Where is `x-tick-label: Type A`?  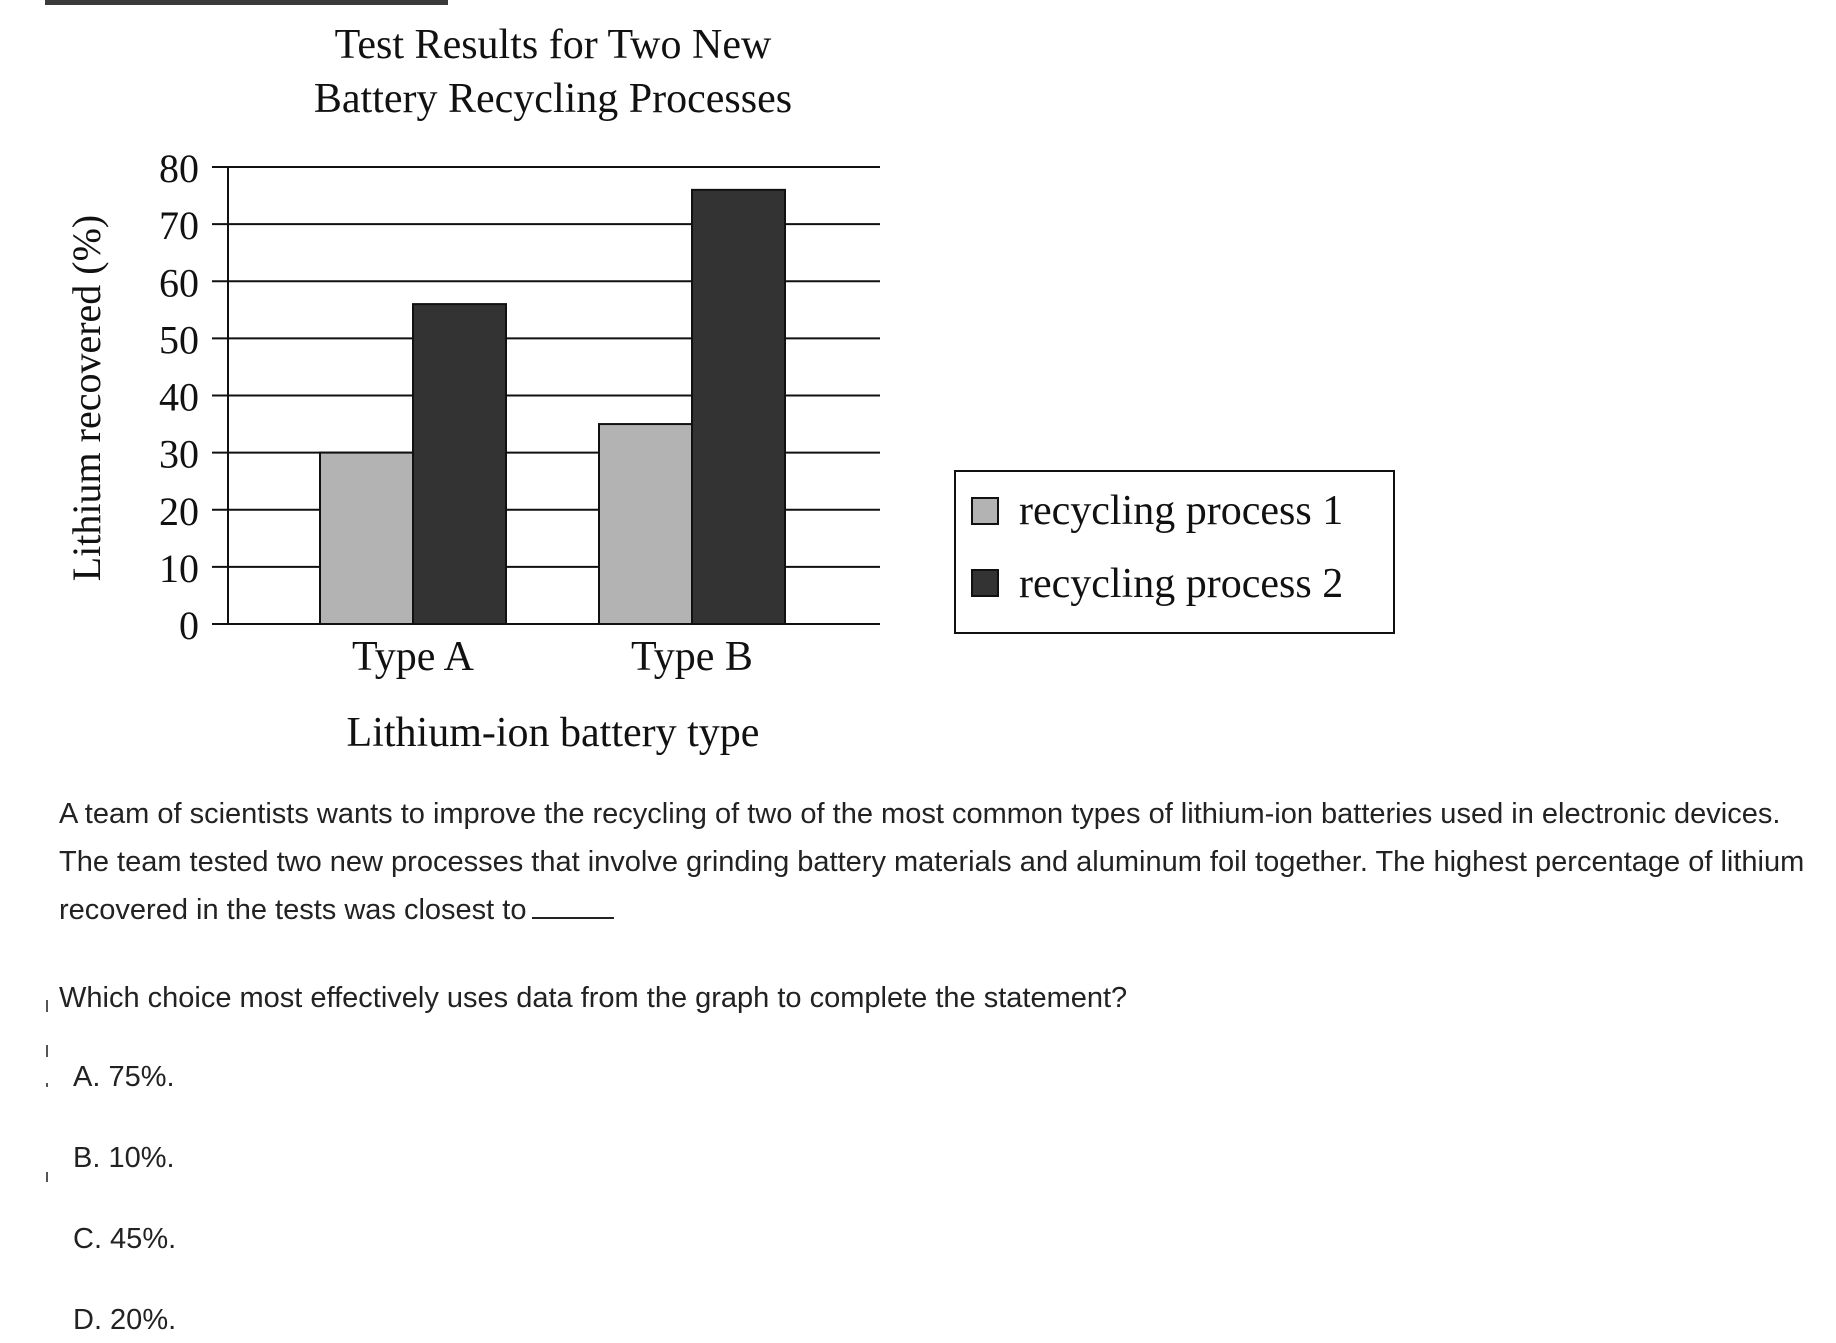 x-tick-label: Type A is located at coordinates (413, 657).